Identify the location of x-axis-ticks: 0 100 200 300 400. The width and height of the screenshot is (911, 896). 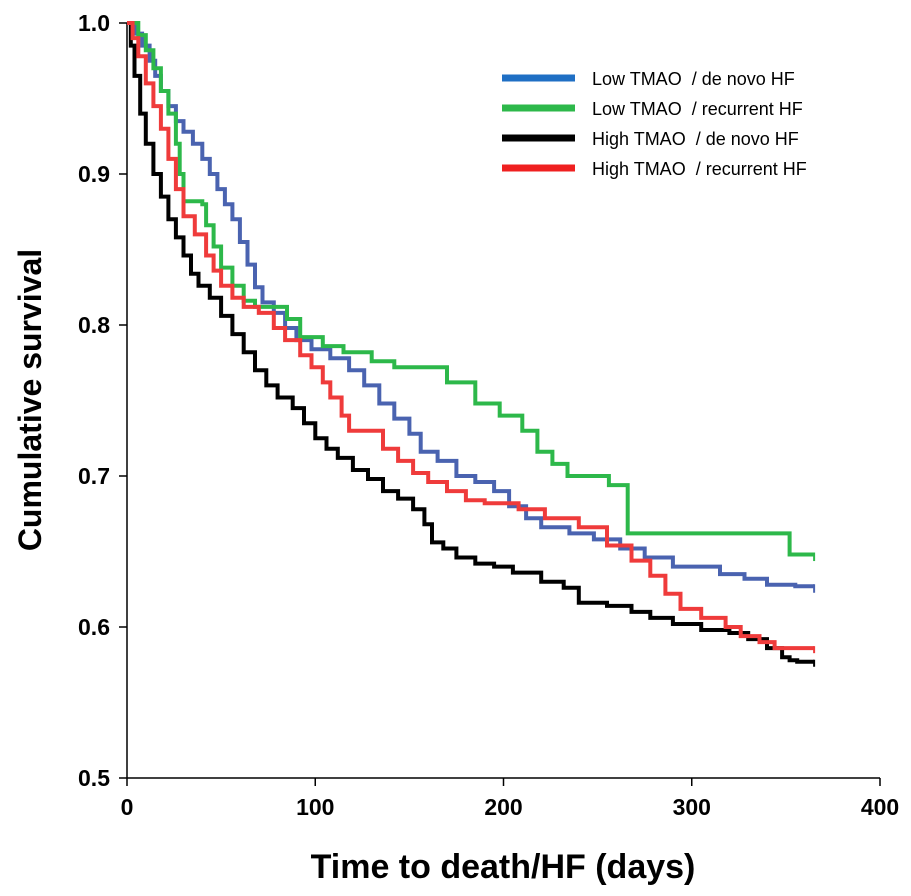
(510, 799).